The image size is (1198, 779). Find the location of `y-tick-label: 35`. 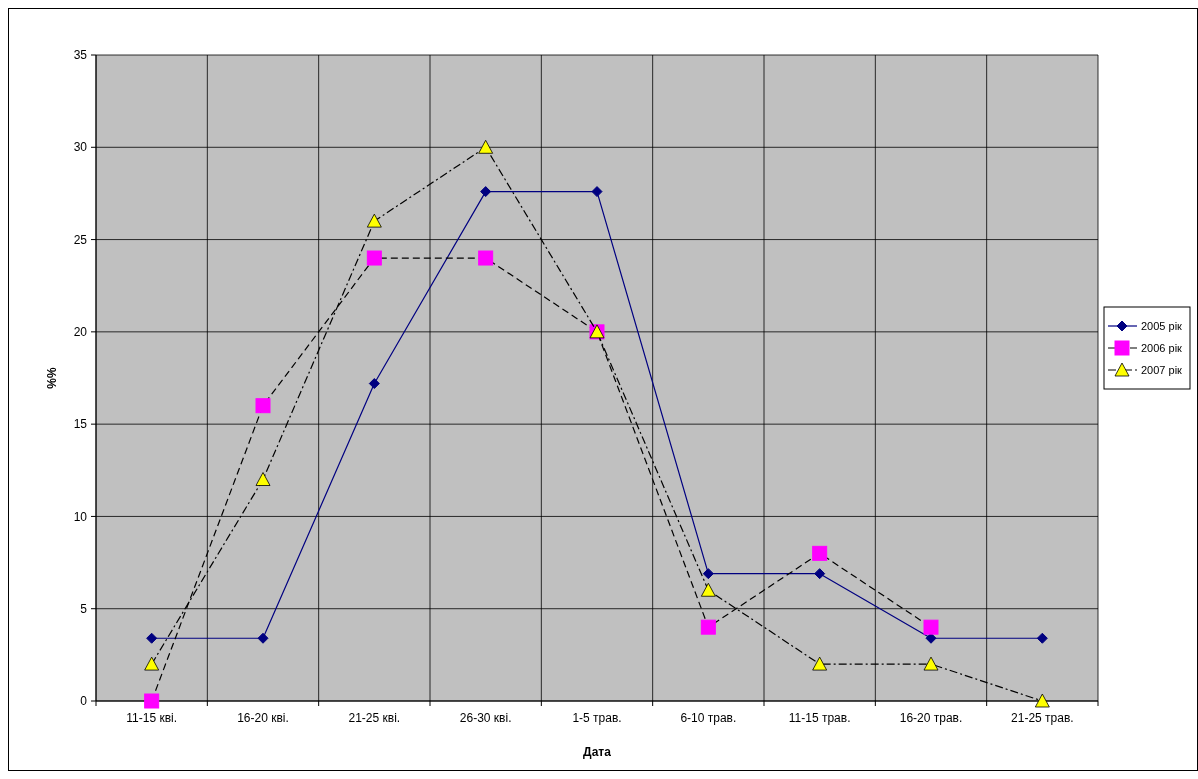

y-tick-label: 35 is located at coordinates (80, 55).